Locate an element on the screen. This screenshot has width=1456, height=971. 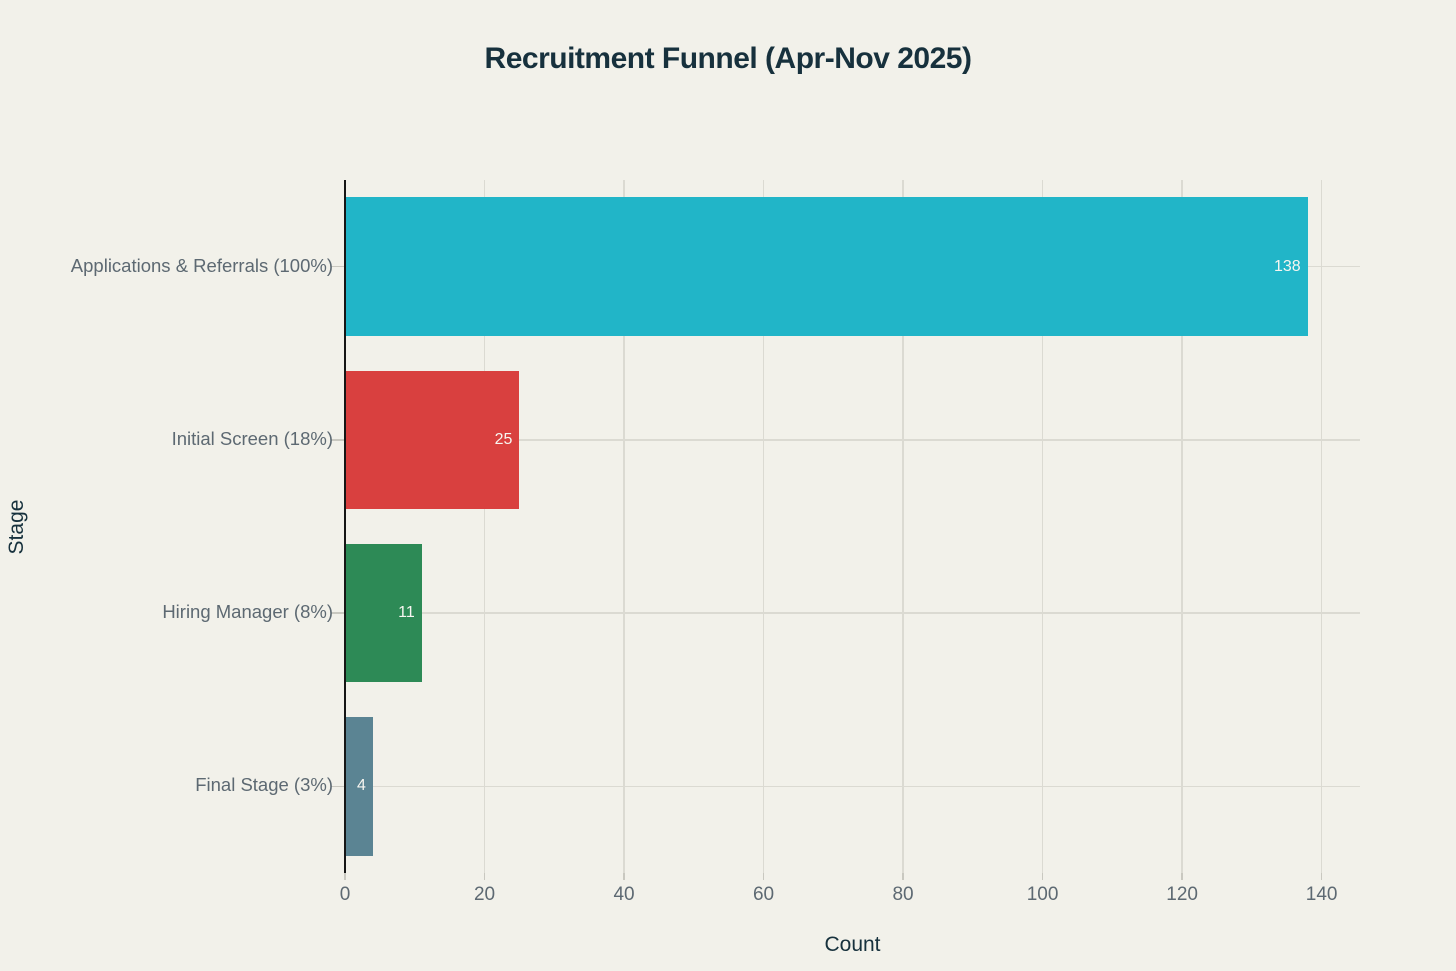
y-category-label: Final Stage (3%) is located at coordinates (264, 785).